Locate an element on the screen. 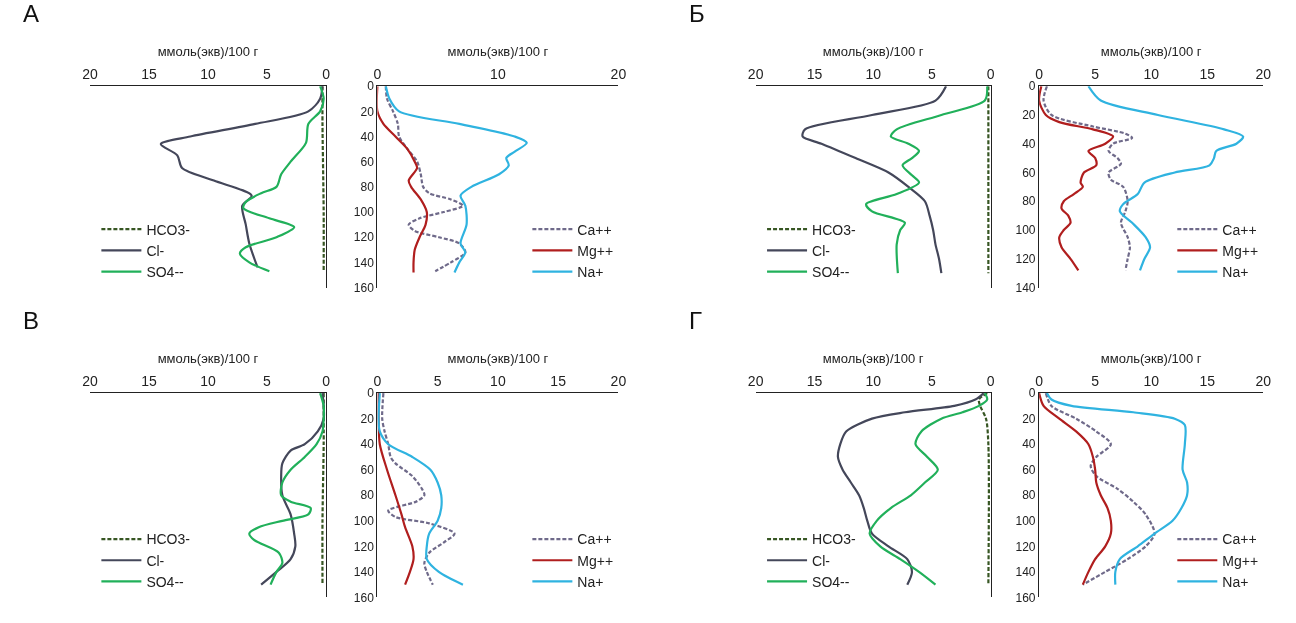 The height and width of the screenshot is (623, 1296). chart-title: Б is located at coordinates (697, 13).